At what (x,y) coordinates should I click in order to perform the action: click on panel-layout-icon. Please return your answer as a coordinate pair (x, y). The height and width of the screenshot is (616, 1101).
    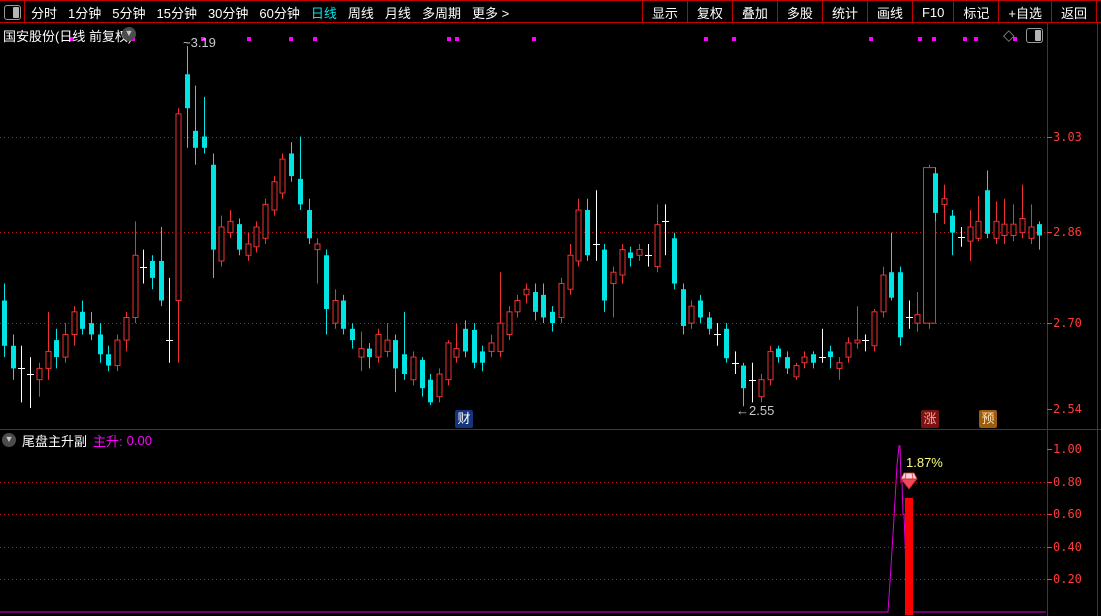
    Looking at the image, I should click on (1034, 35).